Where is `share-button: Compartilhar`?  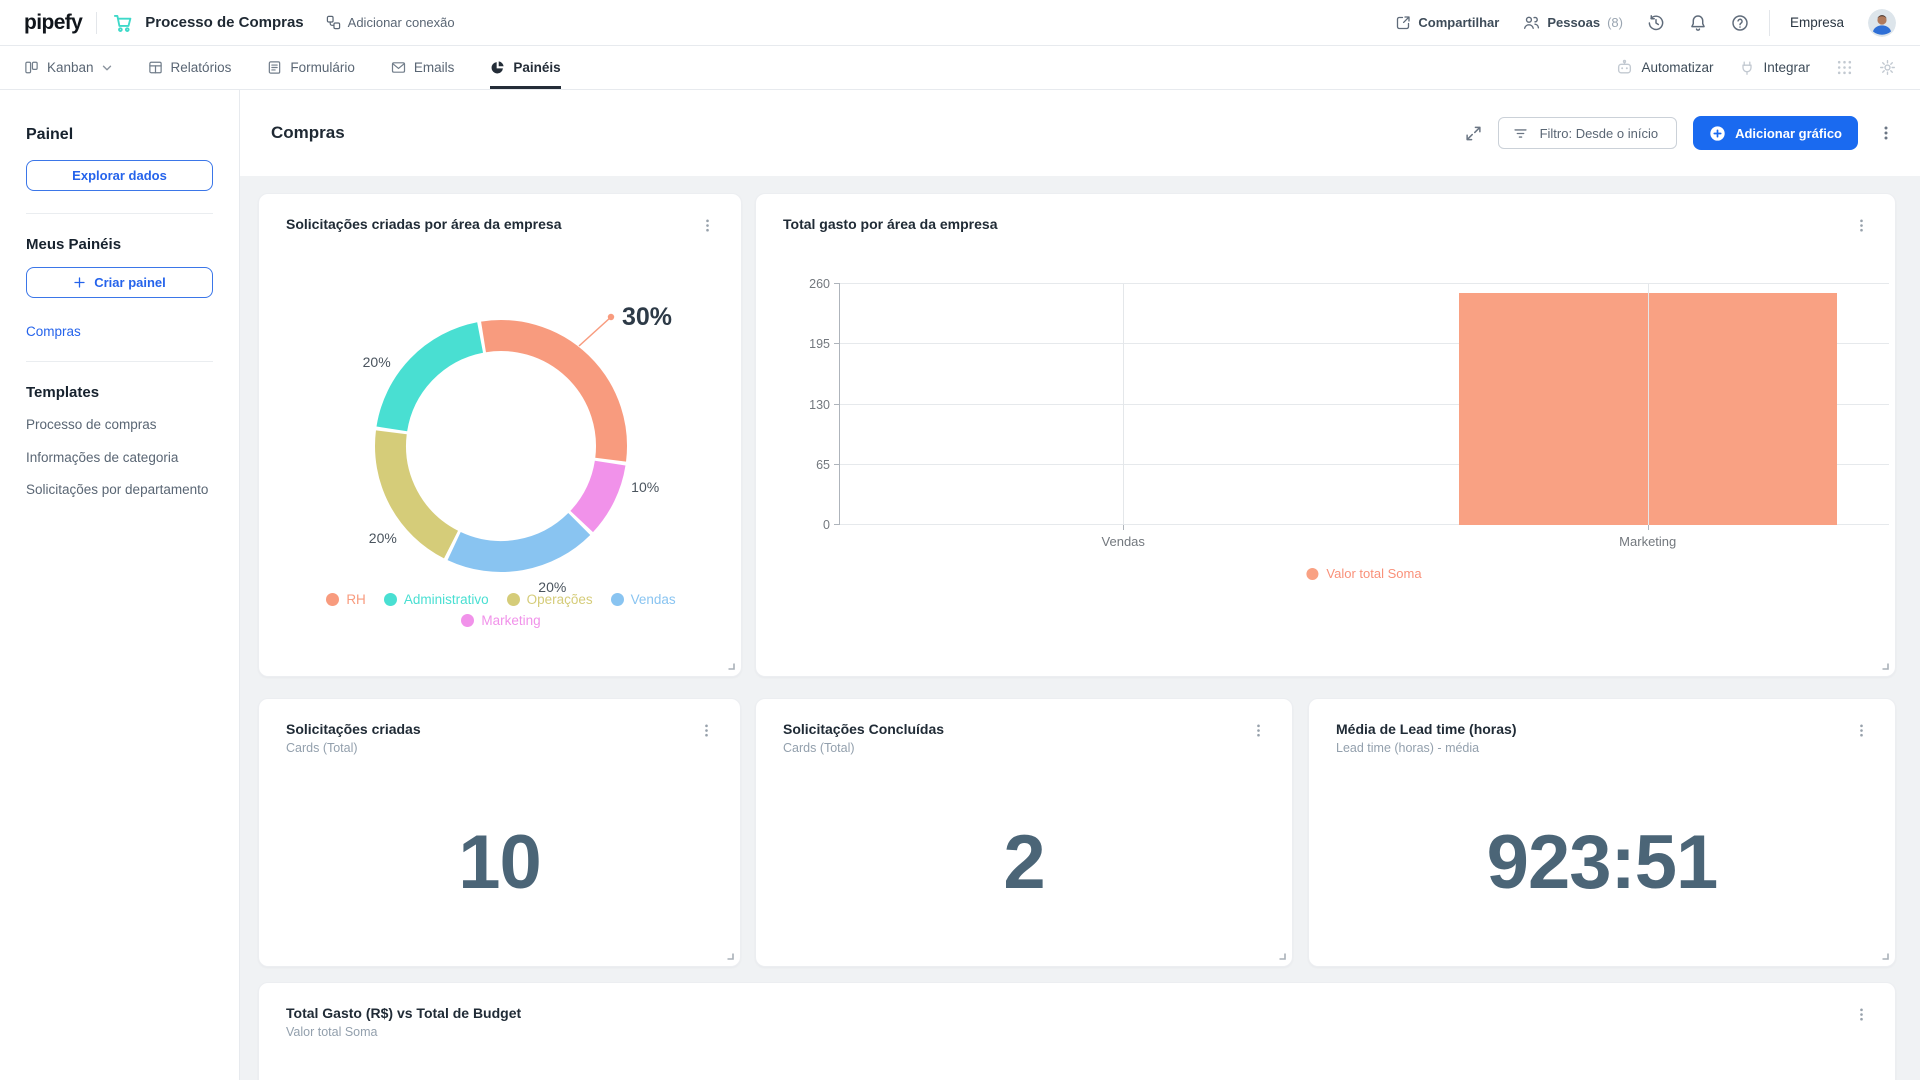 share-button: Compartilhar is located at coordinates (1447, 23).